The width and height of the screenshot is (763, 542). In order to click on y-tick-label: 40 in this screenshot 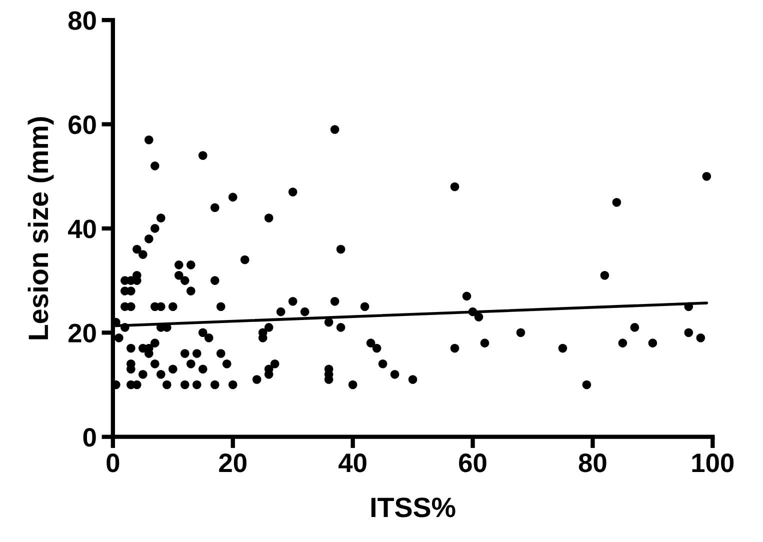, I will do `click(82, 229)`.